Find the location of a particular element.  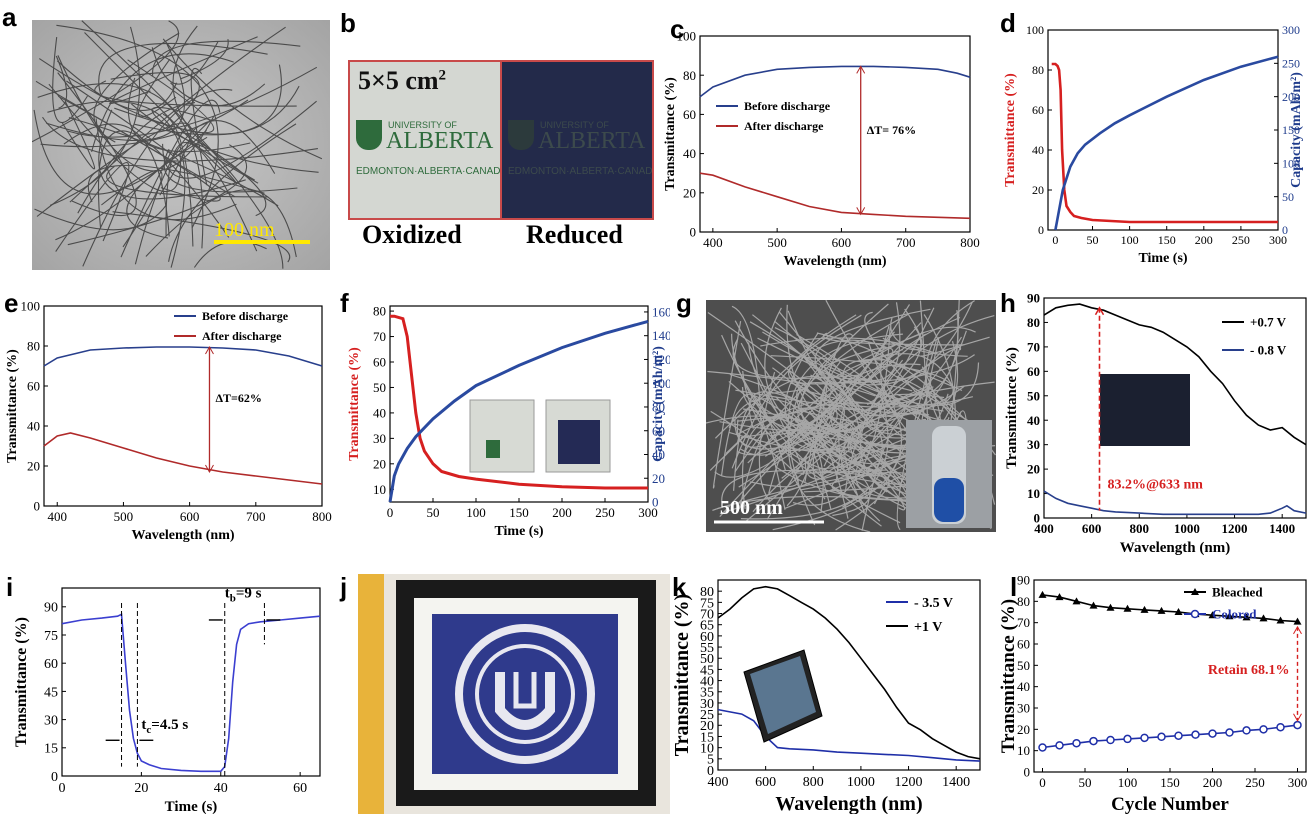

series-line--0-8-v is located at coordinates (1175, 503).